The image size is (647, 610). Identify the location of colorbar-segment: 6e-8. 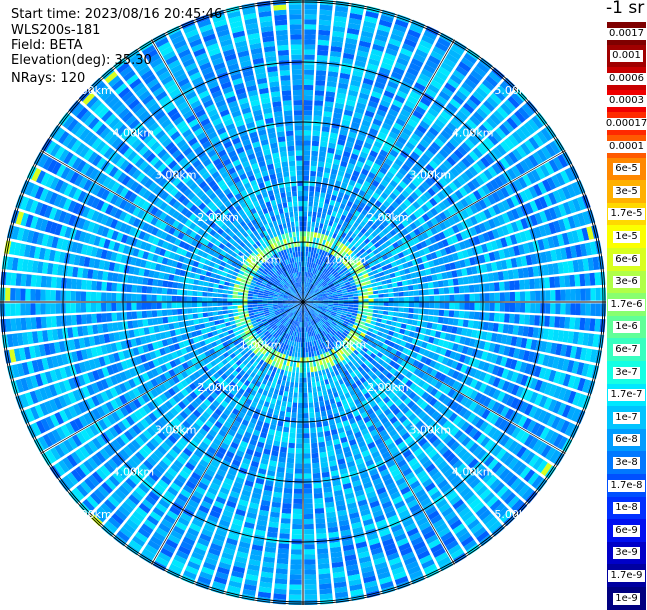
(626, 440).